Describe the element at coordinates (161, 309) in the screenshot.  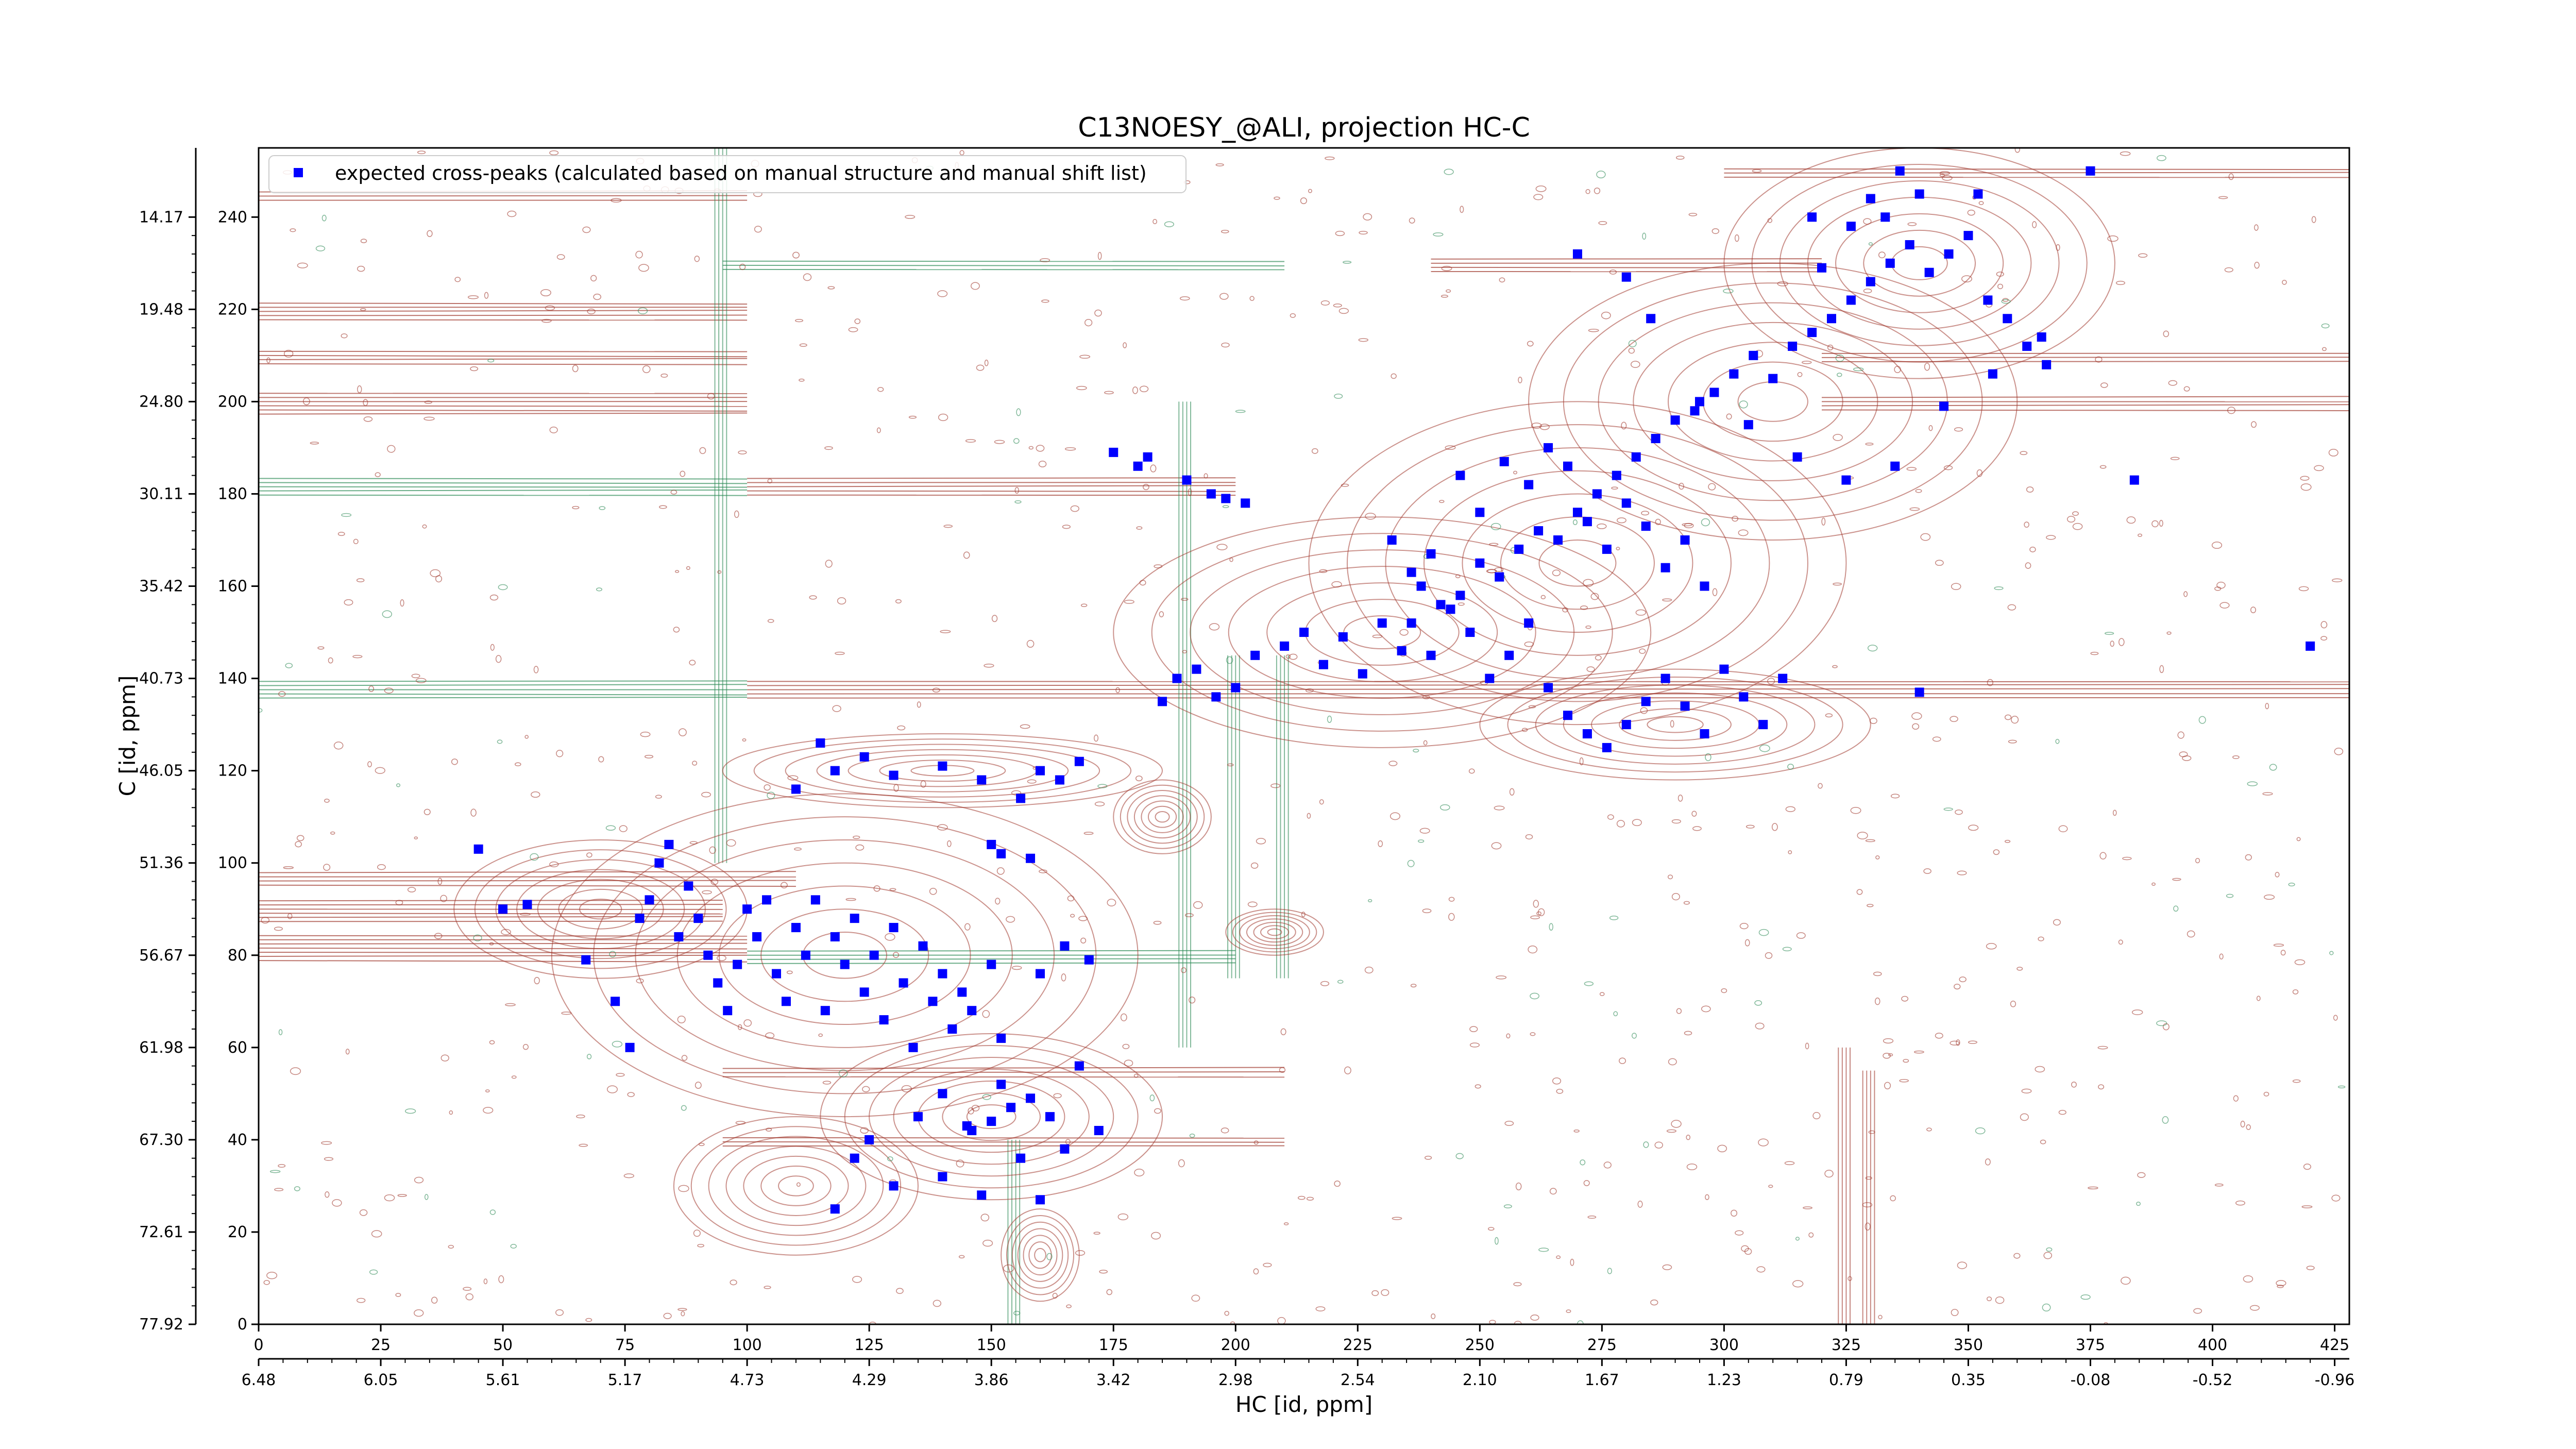
I see `y-ppm-tick-label: 19.48` at that location.